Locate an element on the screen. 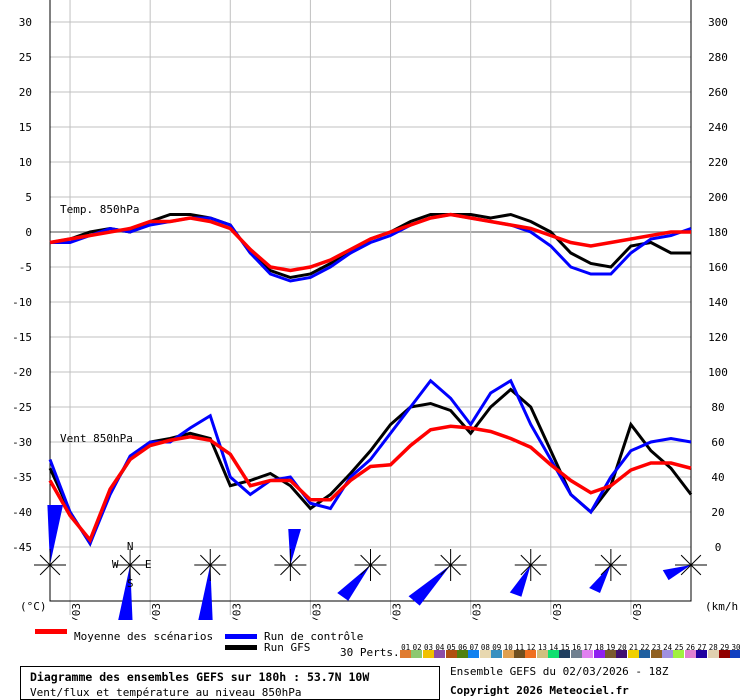  compass-s: S is located at coordinates (130, 583).